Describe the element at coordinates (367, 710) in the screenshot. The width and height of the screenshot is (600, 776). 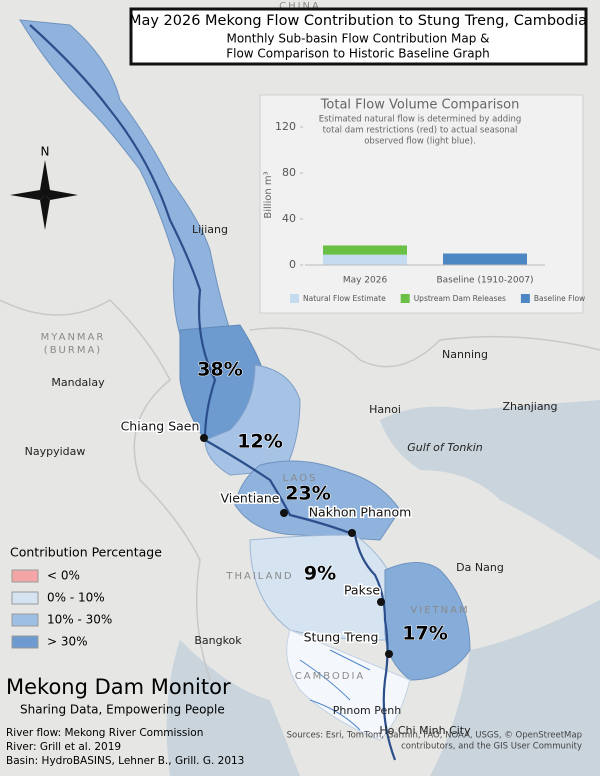
I see `place-label: Phnom Penh` at that location.